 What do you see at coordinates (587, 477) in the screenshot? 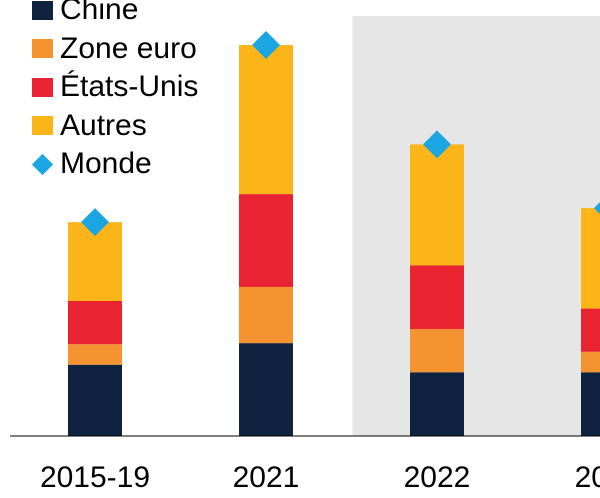
I see `x-tick-label-2023: 2023` at bounding box center [587, 477].